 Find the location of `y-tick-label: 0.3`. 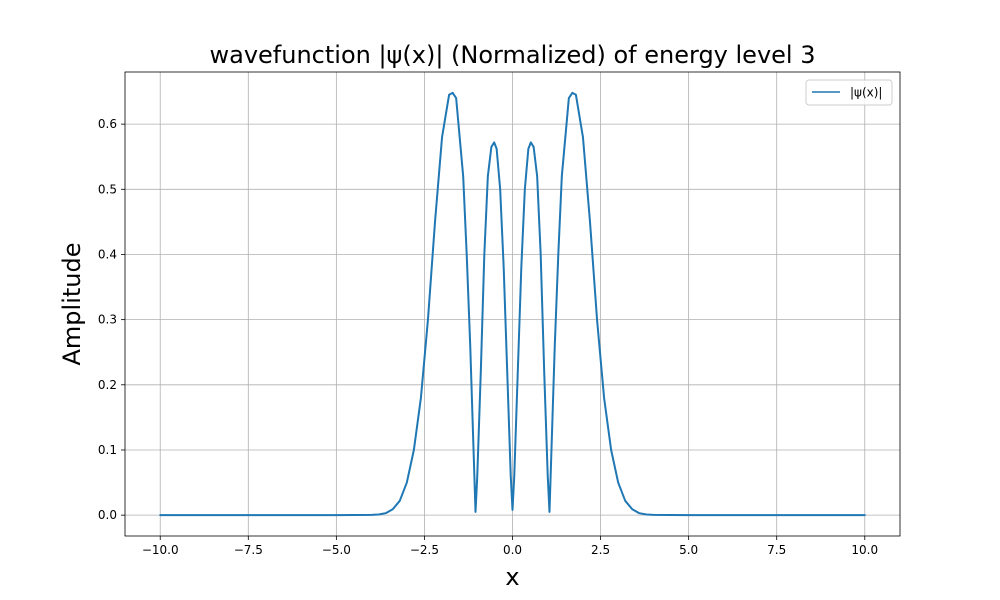

y-tick-label: 0.3 is located at coordinates (107, 320).